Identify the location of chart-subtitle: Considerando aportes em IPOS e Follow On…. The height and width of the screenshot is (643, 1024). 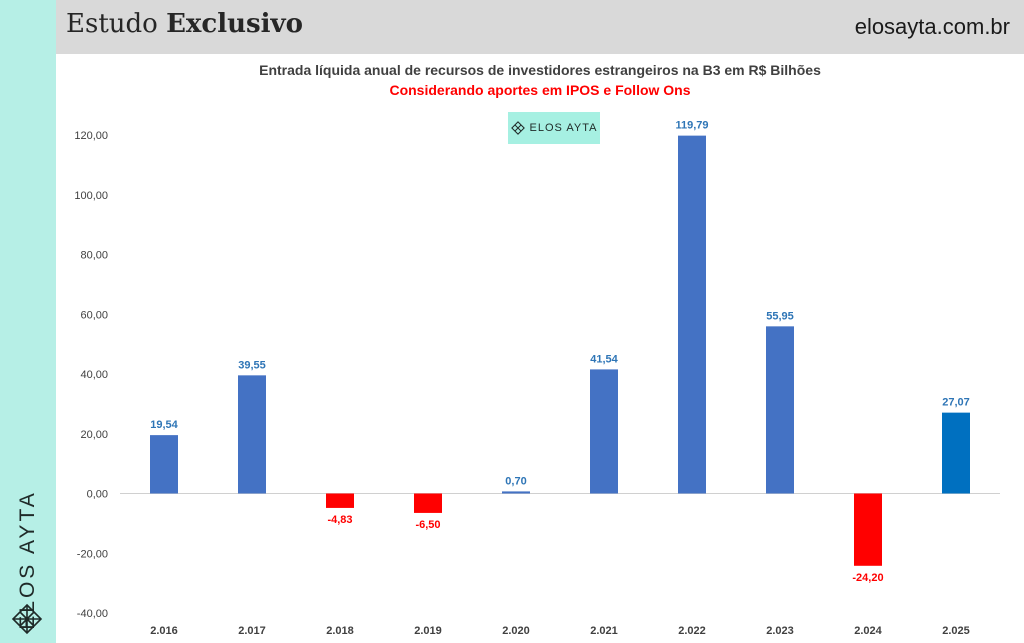
(540, 90).